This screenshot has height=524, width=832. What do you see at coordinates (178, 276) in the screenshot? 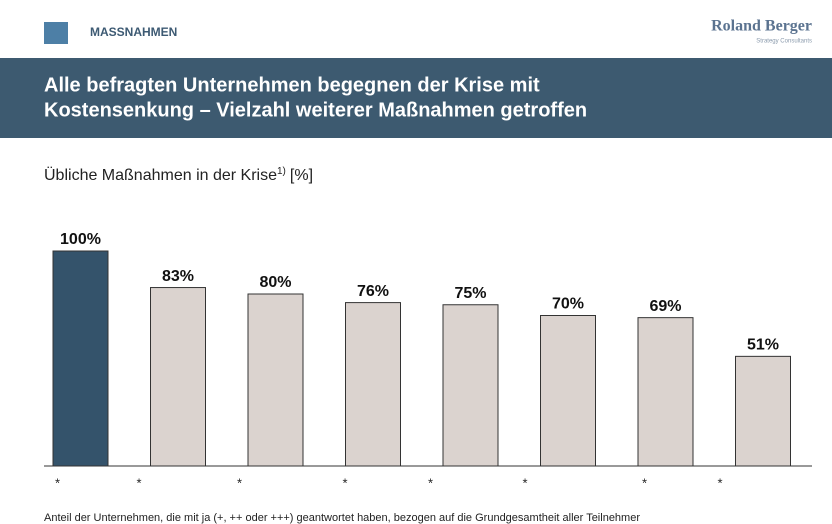
I see `value-label: 83%` at bounding box center [178, 276].